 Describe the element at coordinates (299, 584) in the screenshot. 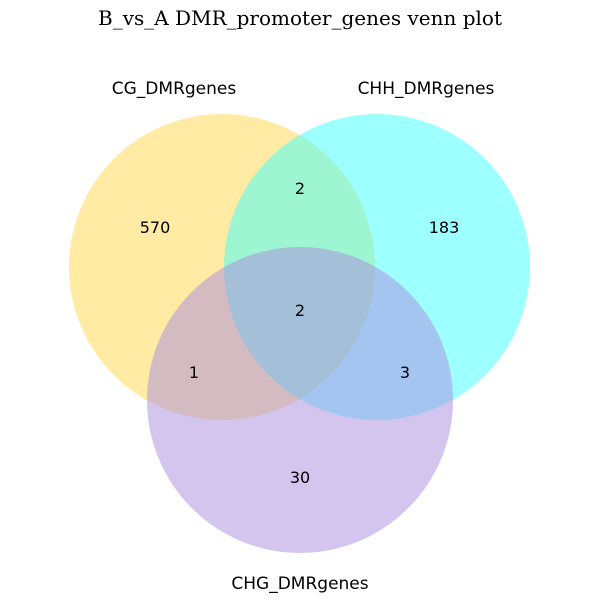

I see `chg-set-label: CHG_DMRgenes` at that location.